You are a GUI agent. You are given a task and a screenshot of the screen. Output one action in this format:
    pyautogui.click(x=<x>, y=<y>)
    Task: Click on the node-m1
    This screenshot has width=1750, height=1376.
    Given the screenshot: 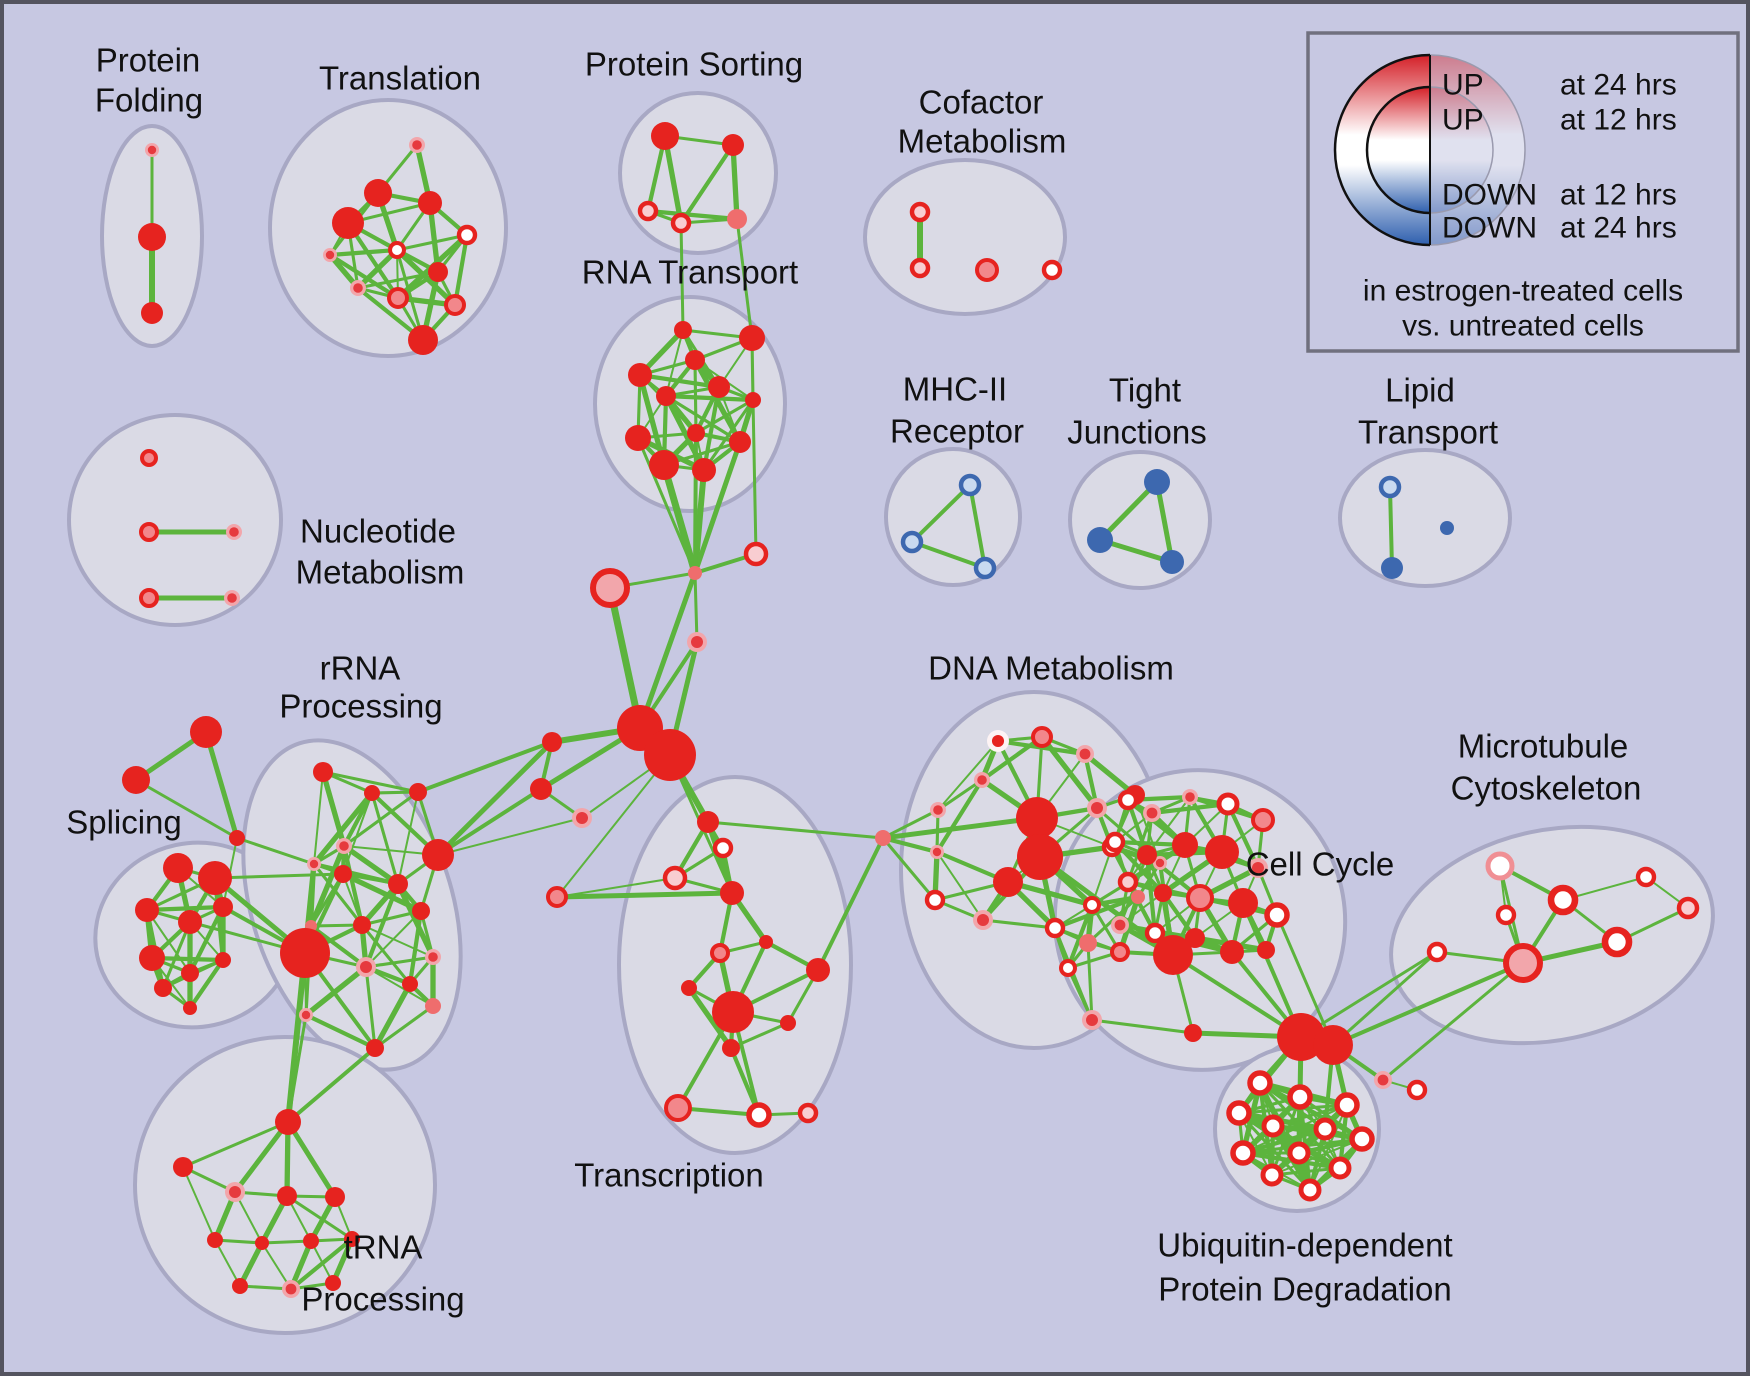 What is the action you would take?
    pyautogui.click(x=970, y=485)
    